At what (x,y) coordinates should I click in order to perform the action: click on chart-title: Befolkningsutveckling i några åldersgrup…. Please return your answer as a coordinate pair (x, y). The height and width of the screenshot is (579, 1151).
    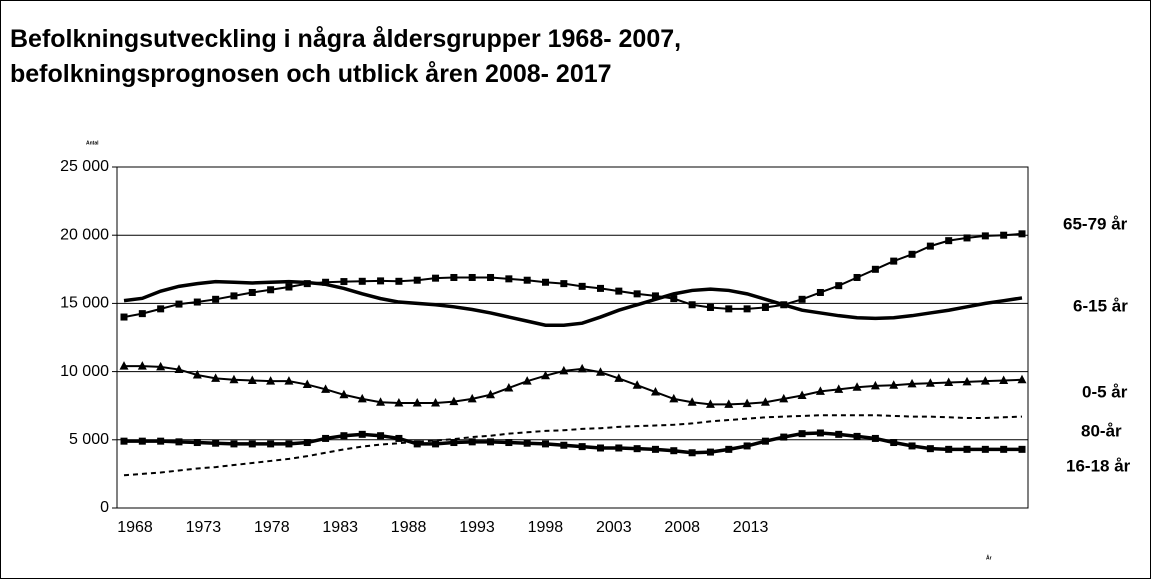
    Looking at the image, I should click on (345, 39).